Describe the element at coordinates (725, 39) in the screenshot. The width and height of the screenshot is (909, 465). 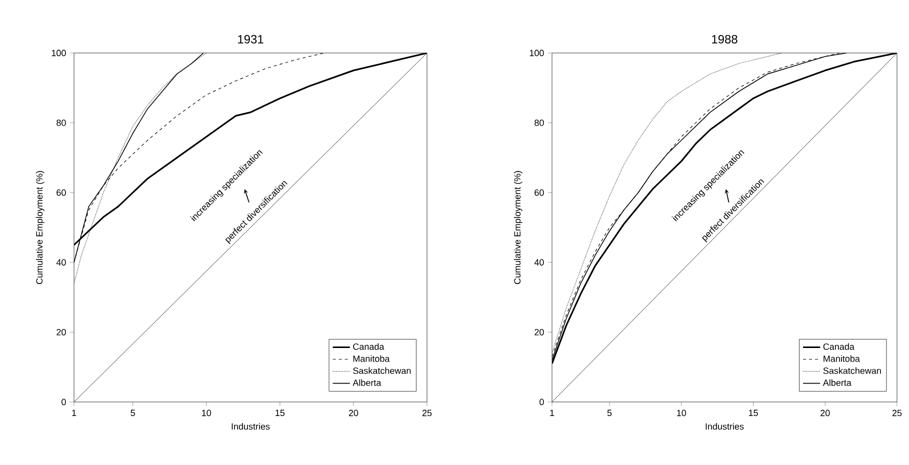
I see `chart-title: 1988` at that location.